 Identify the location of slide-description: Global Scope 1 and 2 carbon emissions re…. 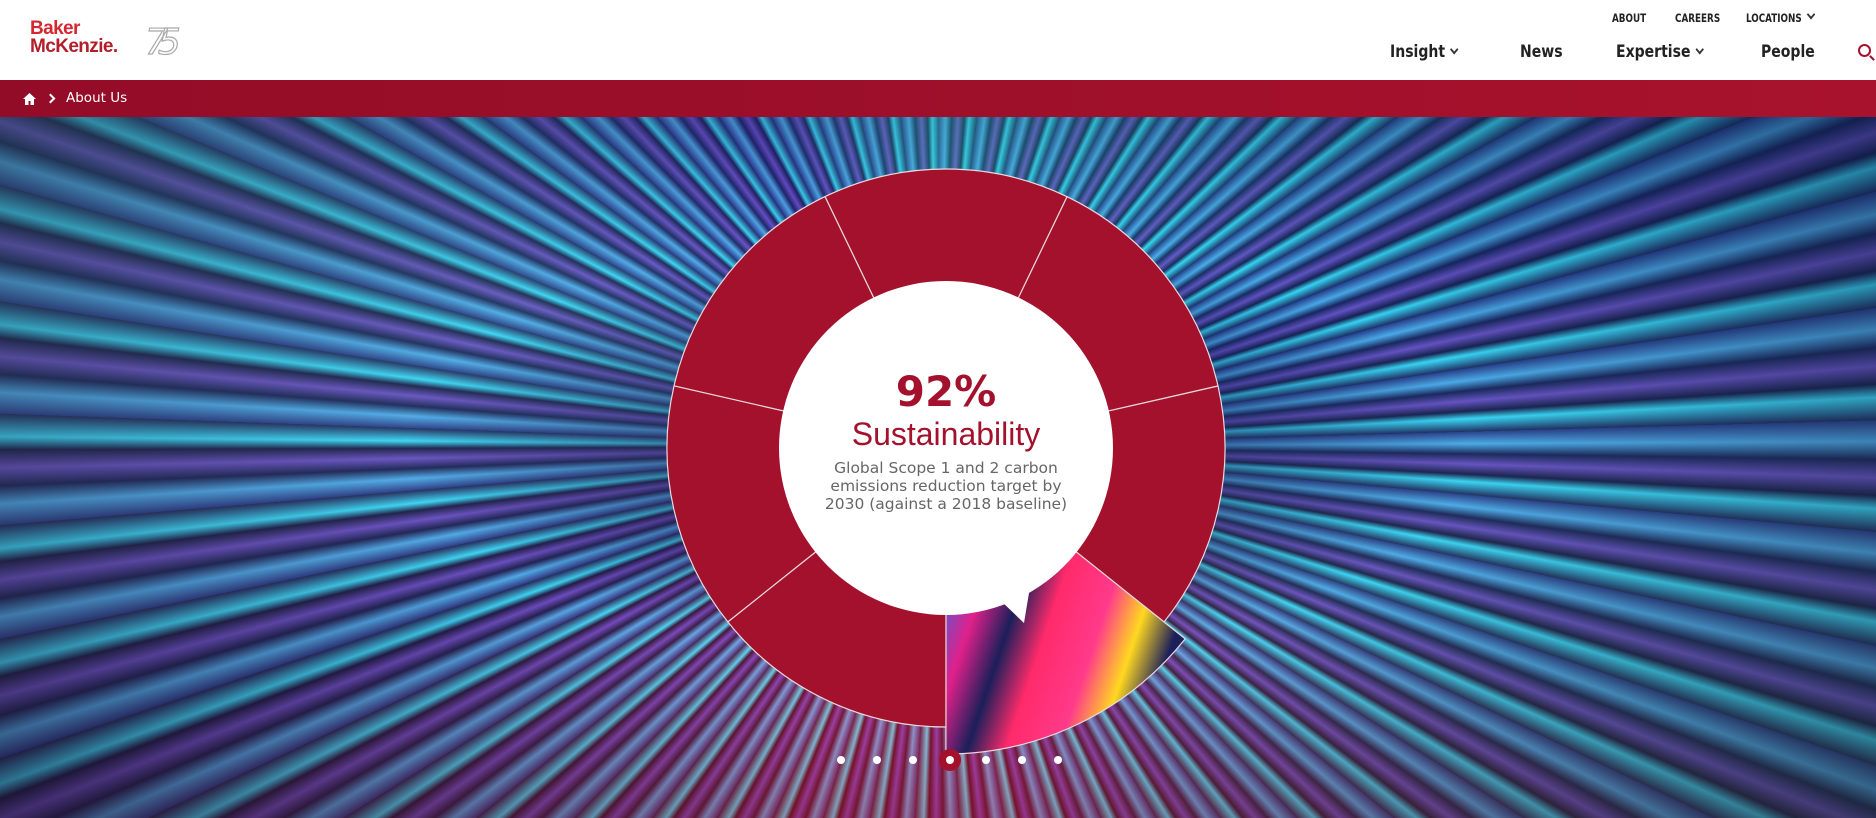
(946, 486).